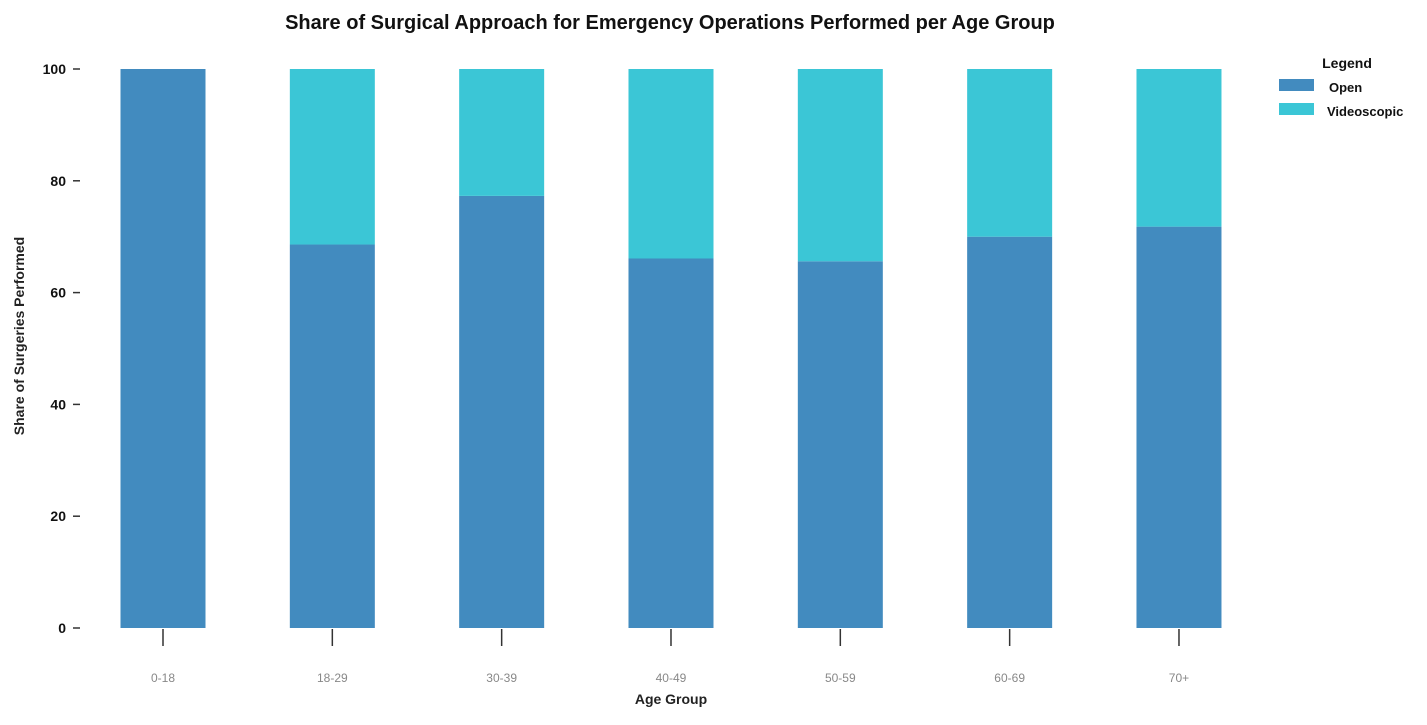 The image size is (1427, 725). Describe the element at coordinates (55, 69) in the screenshot. I see `y-tick-label: 100` at that location.